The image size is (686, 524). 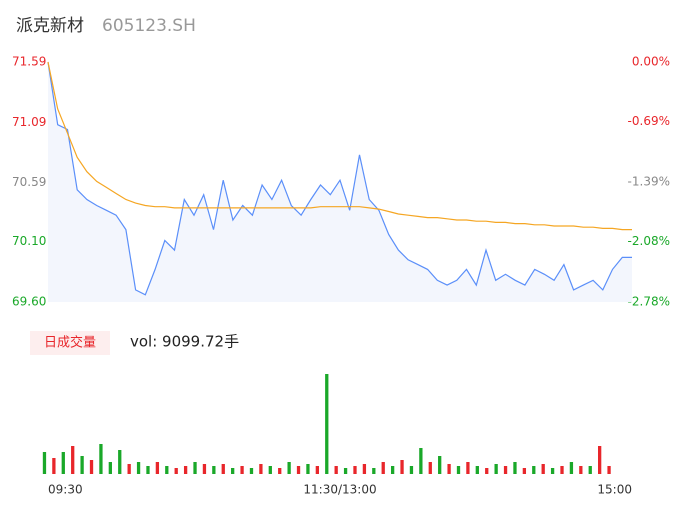 What do you see at coordinates (65, 490) in the screenshot?
I see `x-tick-label: 09:30` at bounding box center [65, 490].